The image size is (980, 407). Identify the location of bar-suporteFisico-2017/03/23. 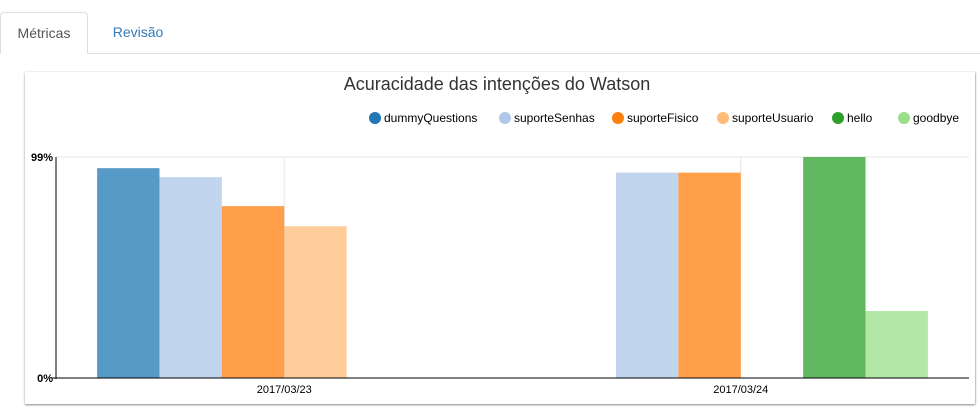
(253, 292).